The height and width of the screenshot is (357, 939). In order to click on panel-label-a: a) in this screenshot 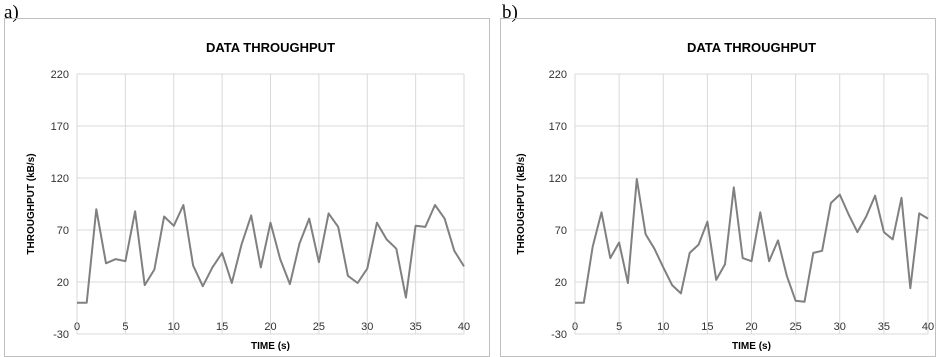, I will do `click(11, 12)`.